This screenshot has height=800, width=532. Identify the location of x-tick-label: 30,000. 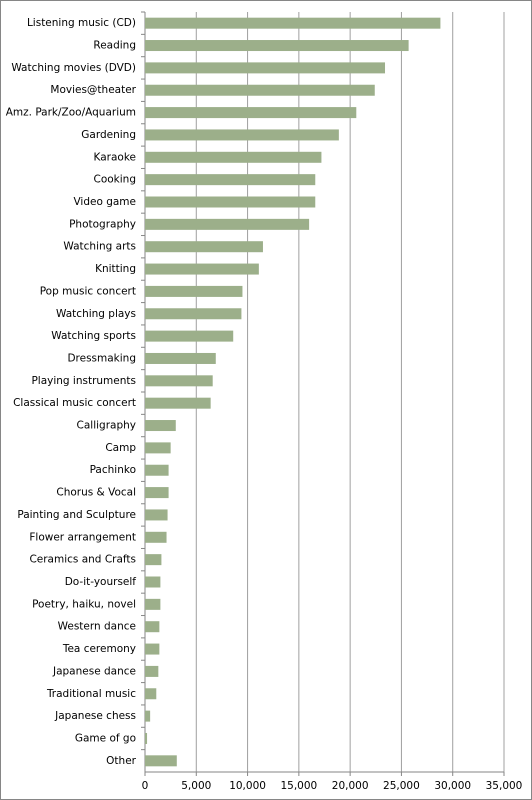
(452, 786).